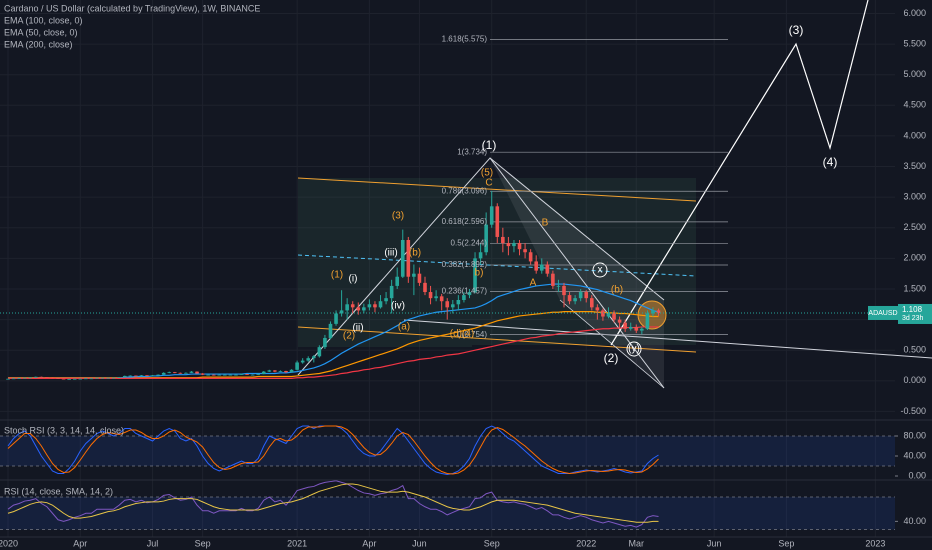 This screenshot has width=932, height=550. What do you see at coordinates (64, 430) in the screenshot?
I see `pane-title: Stoch RSI (3, 3, 14, 14, close)` at bounding box center [64, 430].